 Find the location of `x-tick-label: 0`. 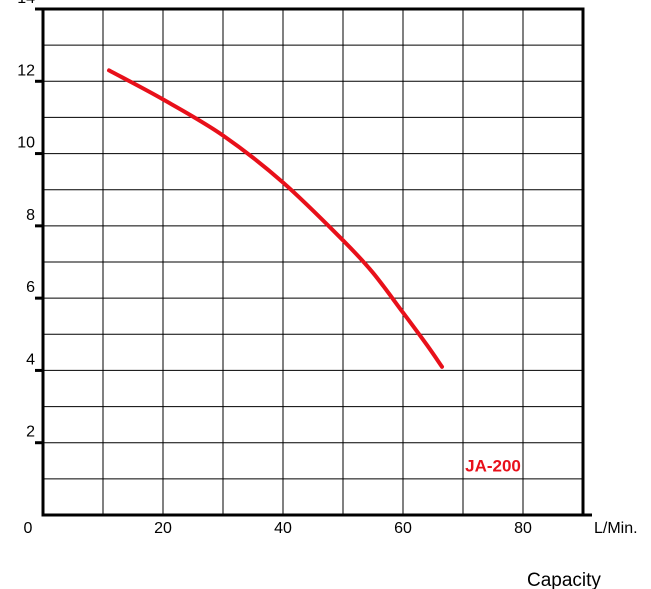

x-tick-label: 0 is located at coordinates (28, 528).